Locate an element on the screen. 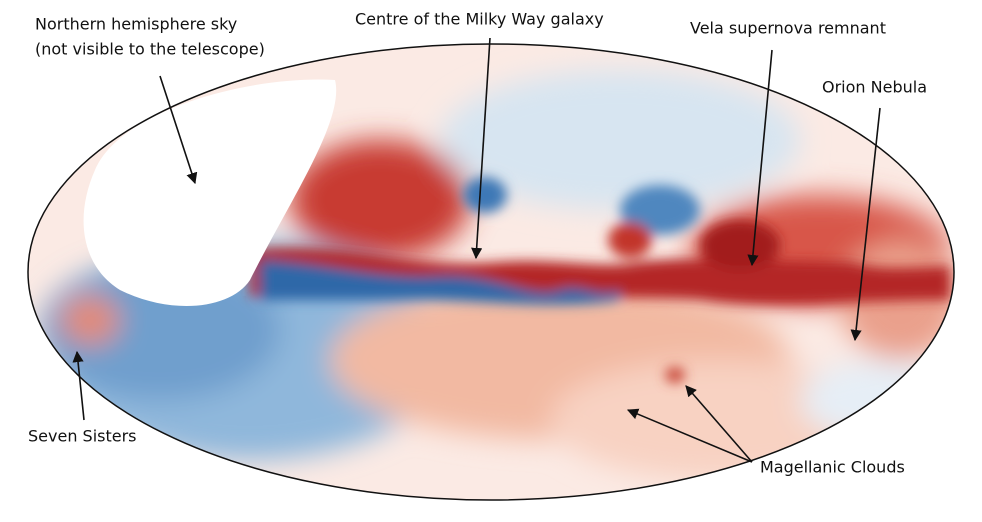 The height and width of the screenshot is (522, 982). annotation-label: Northern hemisphere sky is located at coordinates (136, 24).